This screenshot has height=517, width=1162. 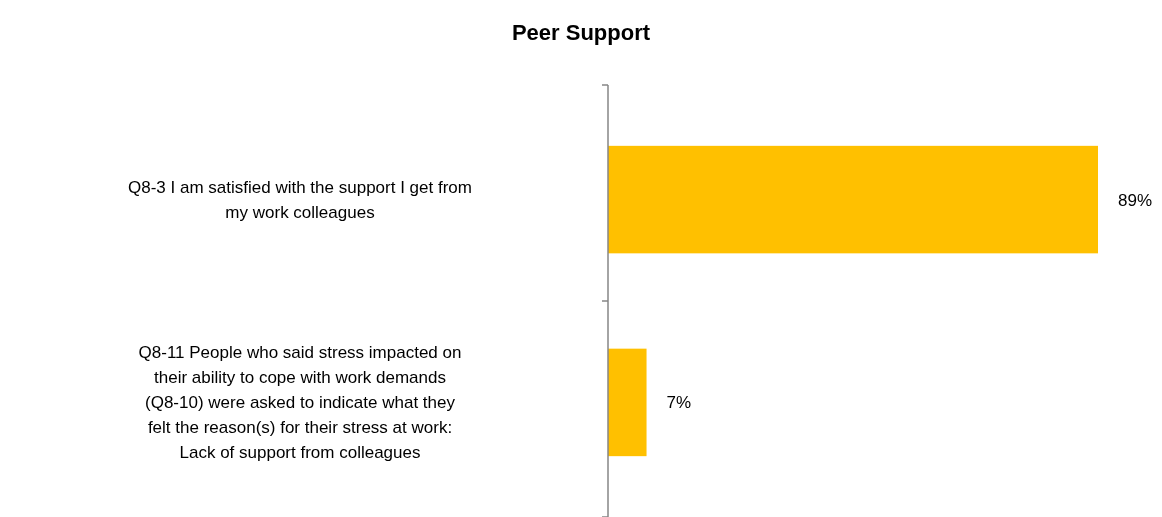 I want to click on data-label: 89%, so click(x=1135, y=200).